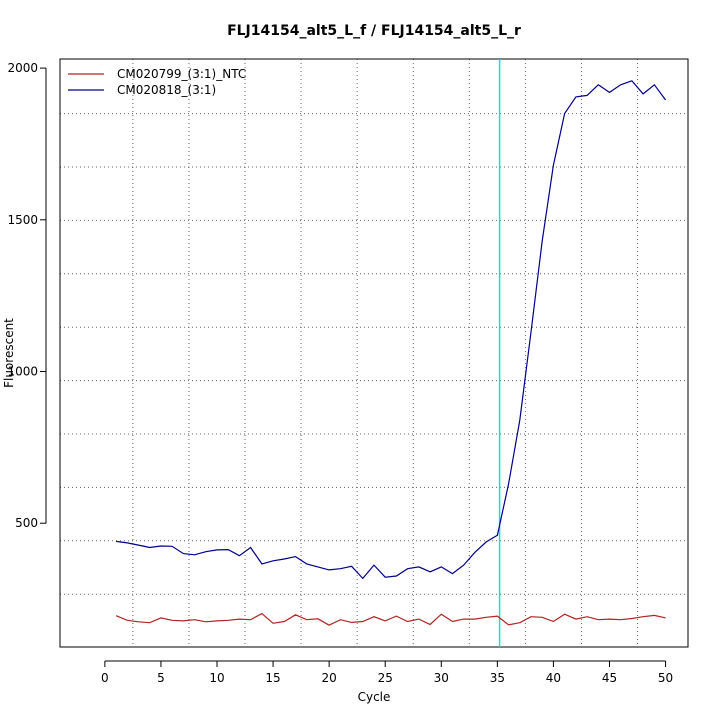 This screenshot has height=720, width=720. Describe the element at coordinates (497, 678) in the screenshot. I see `x-tick-label: 35` at that location.